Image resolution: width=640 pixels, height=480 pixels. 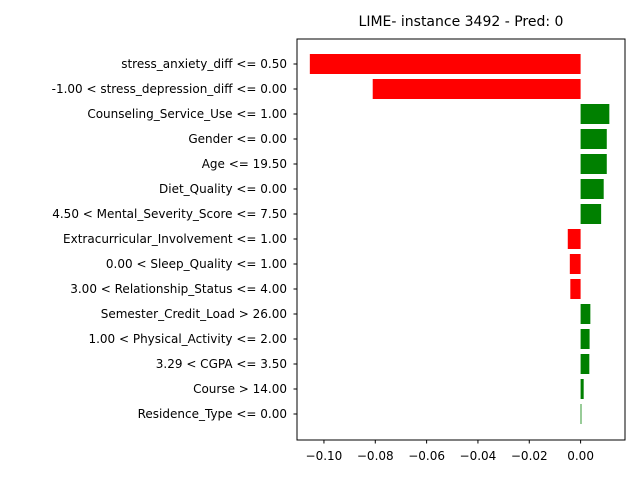 I want to click on y-tick-label: 1.00 < Physical_Activity <= 2.00, so click(x=187, y=339).